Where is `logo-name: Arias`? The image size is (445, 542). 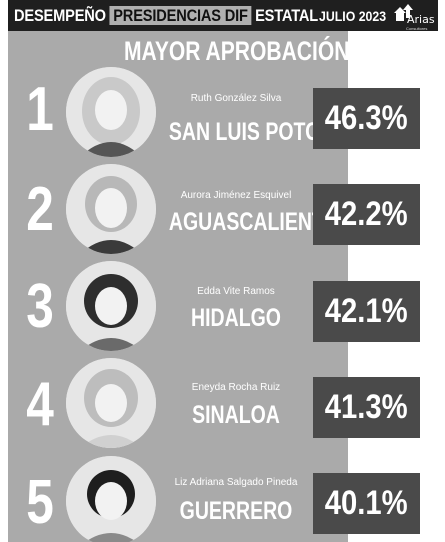 logo-name: Arias is located at coordinates (421, 19).